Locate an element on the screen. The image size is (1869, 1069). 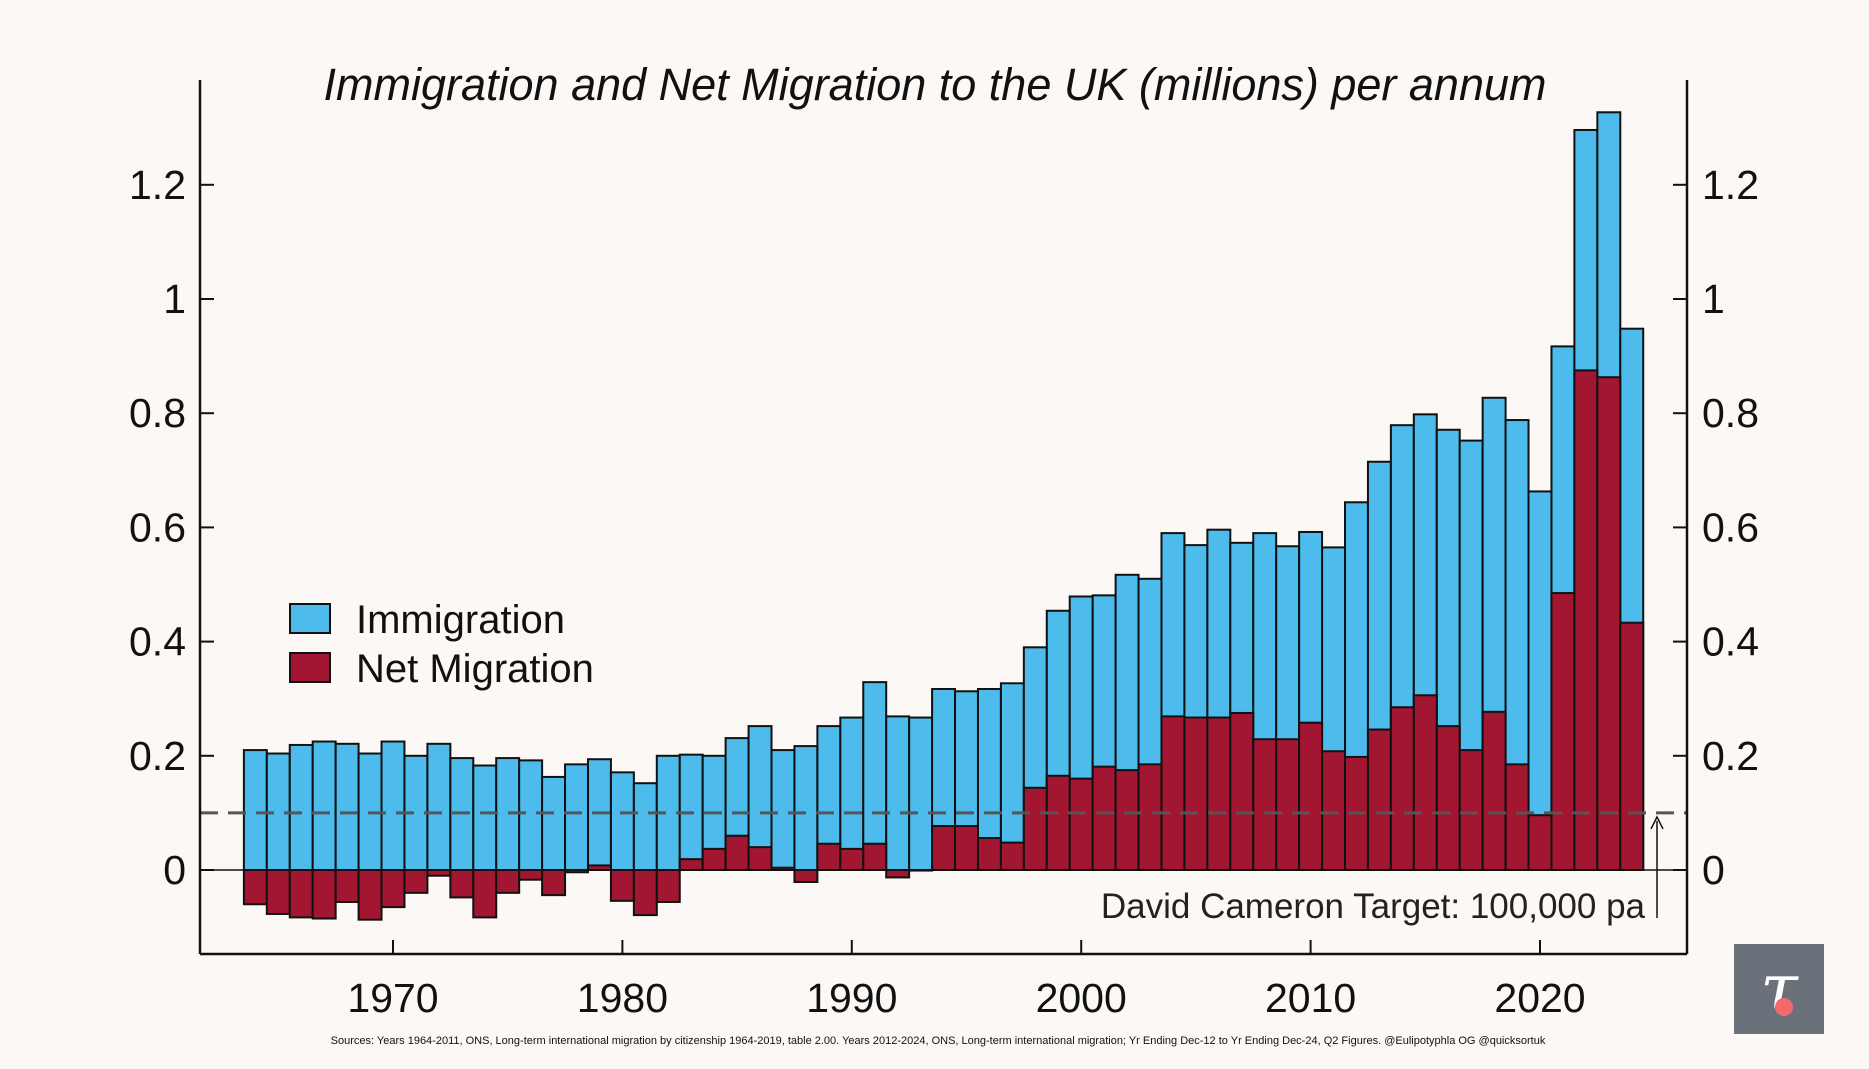
net-migration-bar-1965 is located at coordinates (278, 892).